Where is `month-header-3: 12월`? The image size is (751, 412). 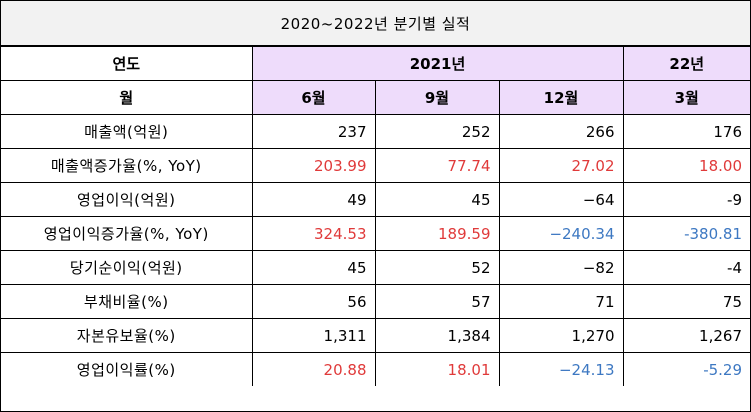
month-header-3: 12월 is located at coordinates (561, 97).